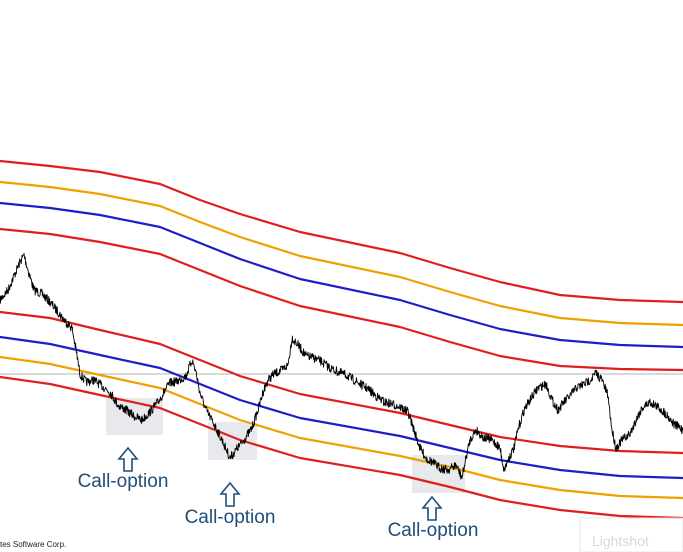 The height and width of the screenshot is (552, 683). I want to click on callout-3: Call-option, so click(433, 518).